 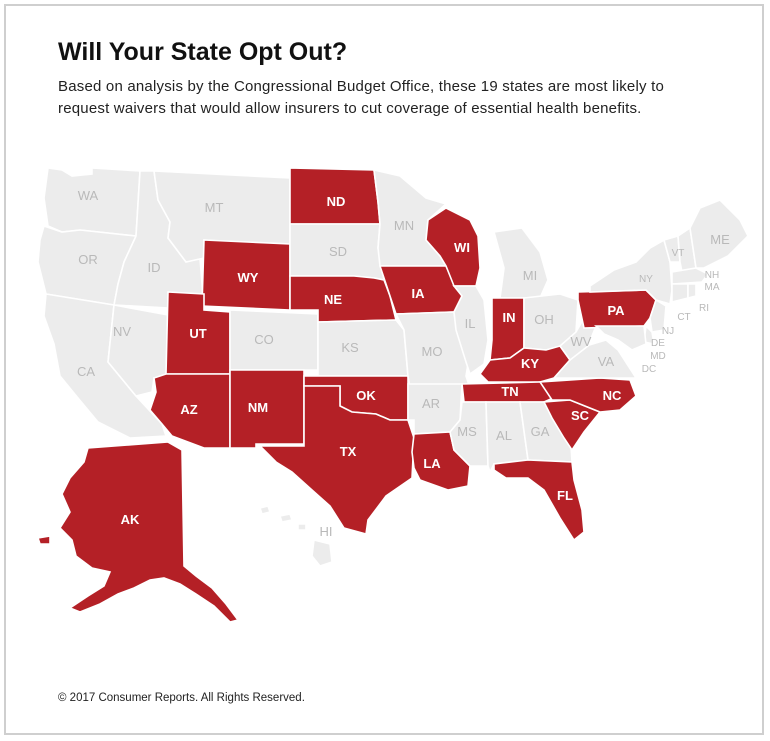 What do you see at coordinates (130, 519) in the screenshot?
I see `label-AK: AK` at bounding box center [130, 519].